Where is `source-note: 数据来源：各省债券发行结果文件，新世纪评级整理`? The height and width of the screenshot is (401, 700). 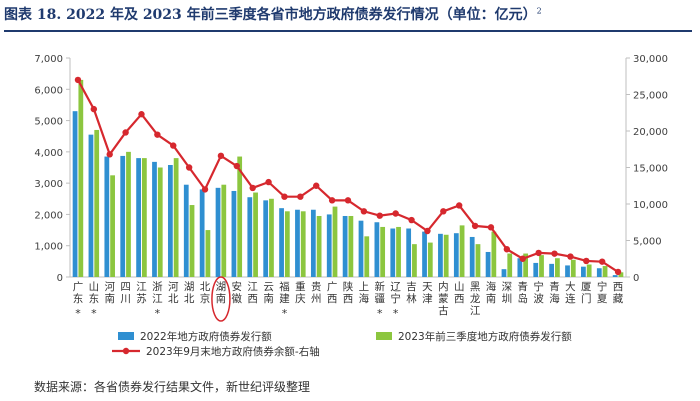 source-note: 数据来源：各省债券发行结果文件，新世纪评级整理 is located at coordinates (172, 387).